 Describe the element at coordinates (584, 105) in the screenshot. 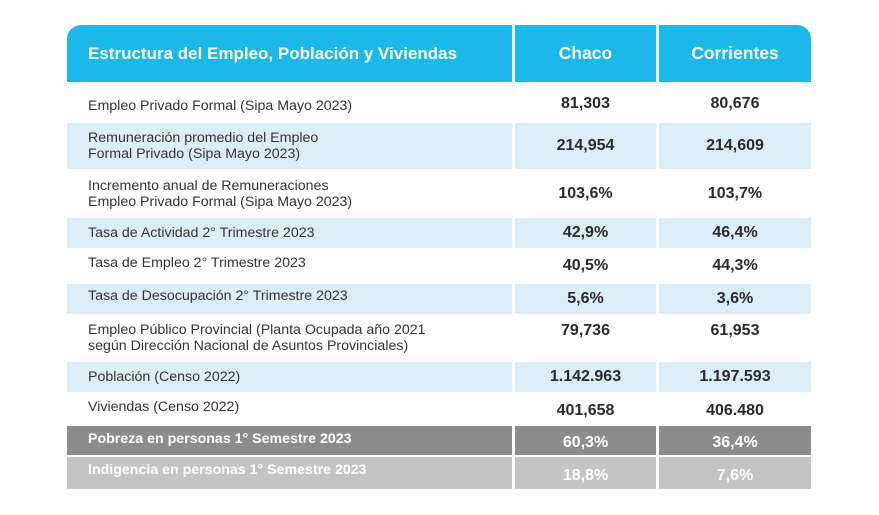

I see `chaco-value: 81,303` at that location.